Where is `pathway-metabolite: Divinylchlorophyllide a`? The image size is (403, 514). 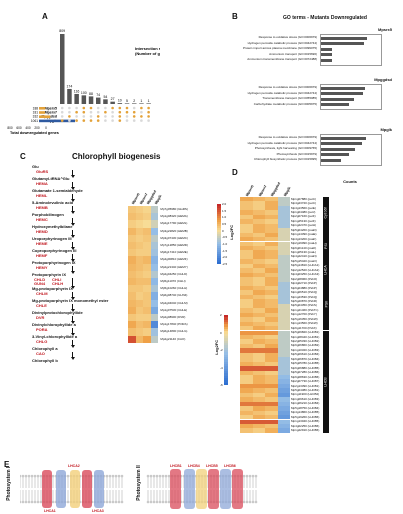
pathway-metabolite: Divinylchlorophyllide a is located at coordinates (54, 324).